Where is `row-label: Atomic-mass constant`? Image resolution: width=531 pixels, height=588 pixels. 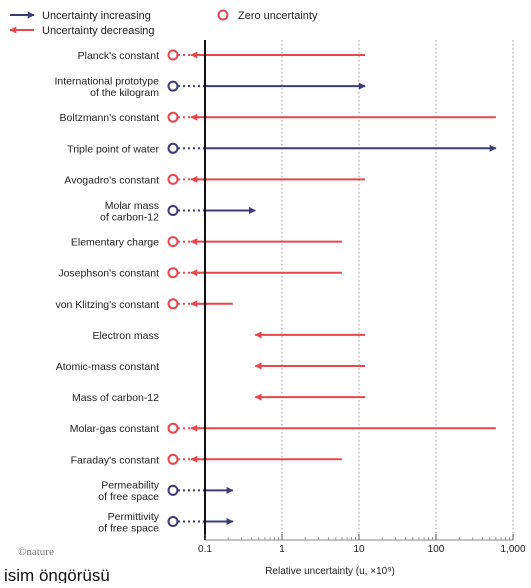 row-label: Atomic-mass constant is located at coordinates (107, 367).